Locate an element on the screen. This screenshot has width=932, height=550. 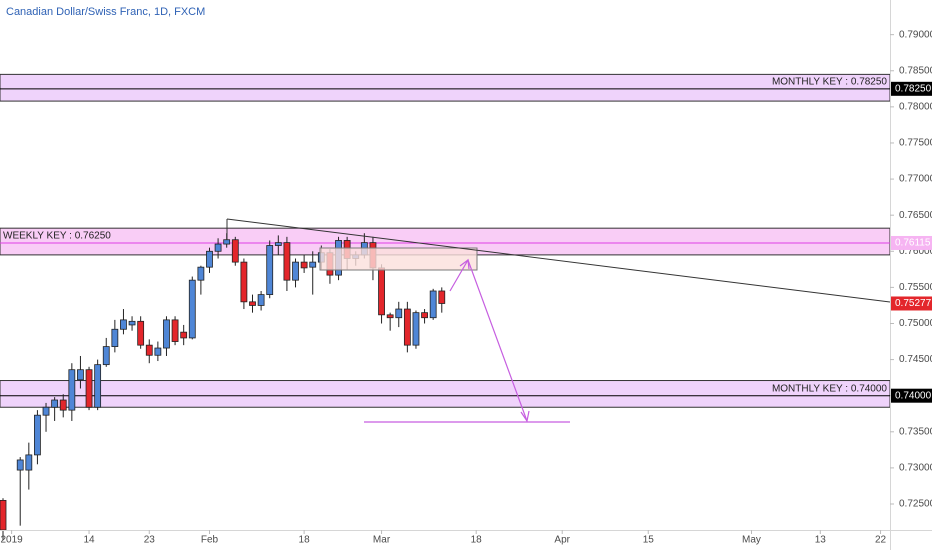
key-label: WEEKLY KEY : 0.76250 is located at coordinates (57, 236).